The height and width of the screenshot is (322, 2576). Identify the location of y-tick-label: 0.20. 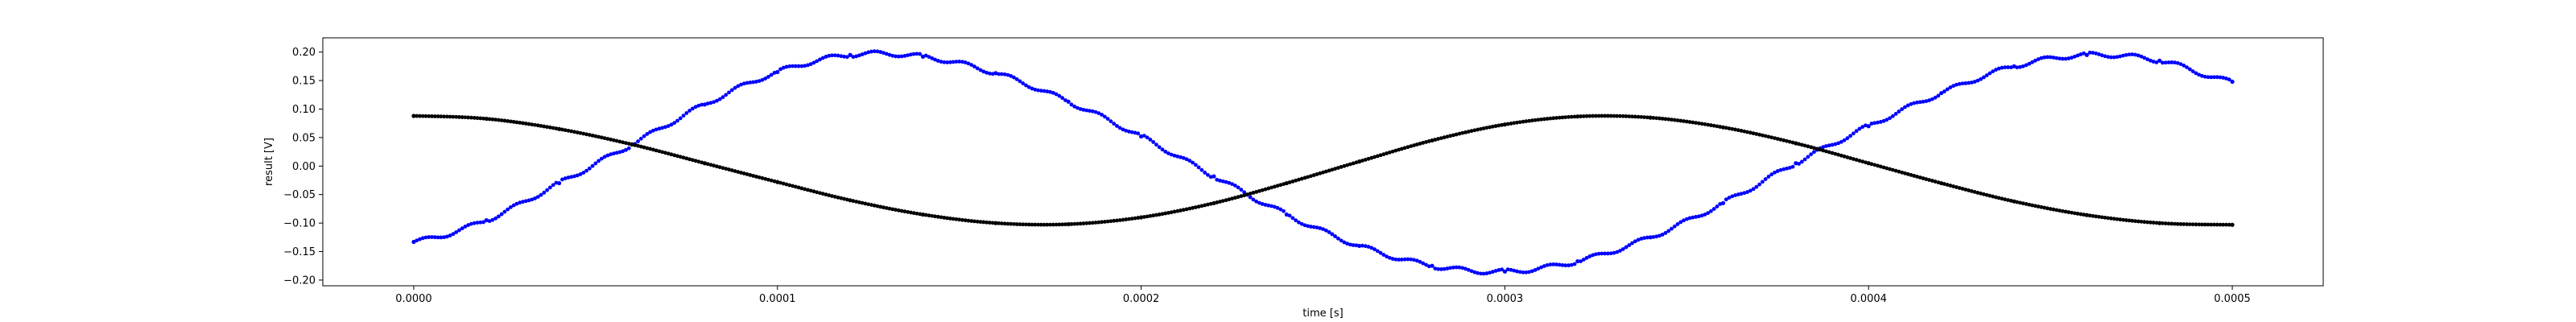
(304, 53).